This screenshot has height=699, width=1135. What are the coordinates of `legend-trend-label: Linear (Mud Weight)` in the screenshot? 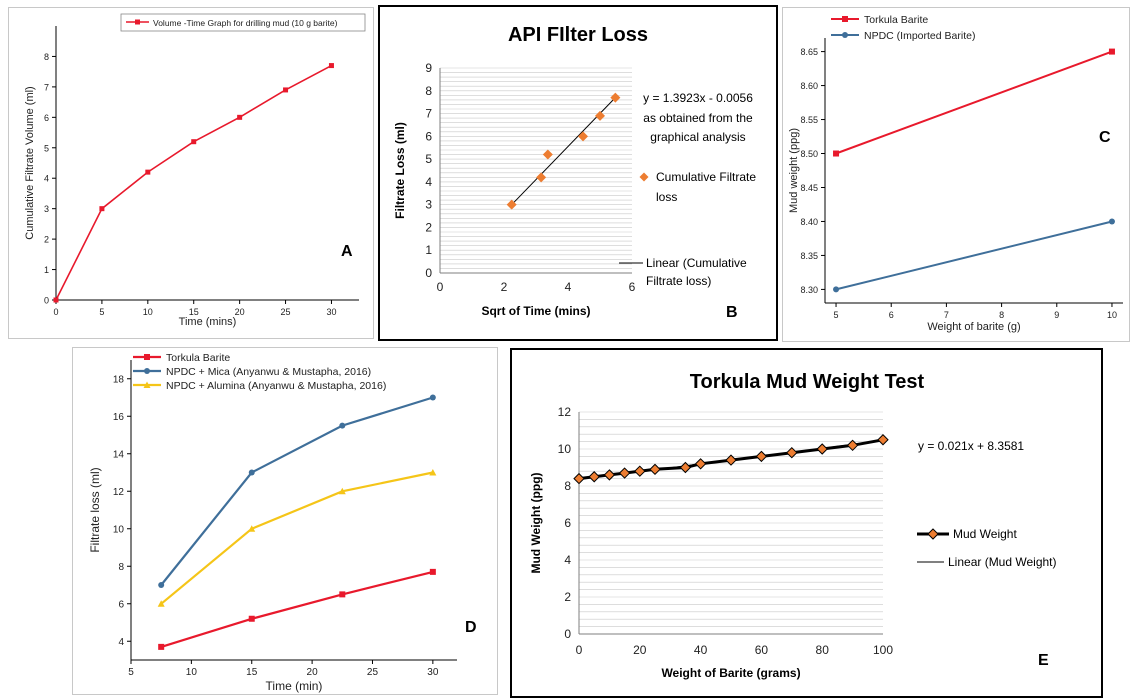 It's located at (1002, 562).